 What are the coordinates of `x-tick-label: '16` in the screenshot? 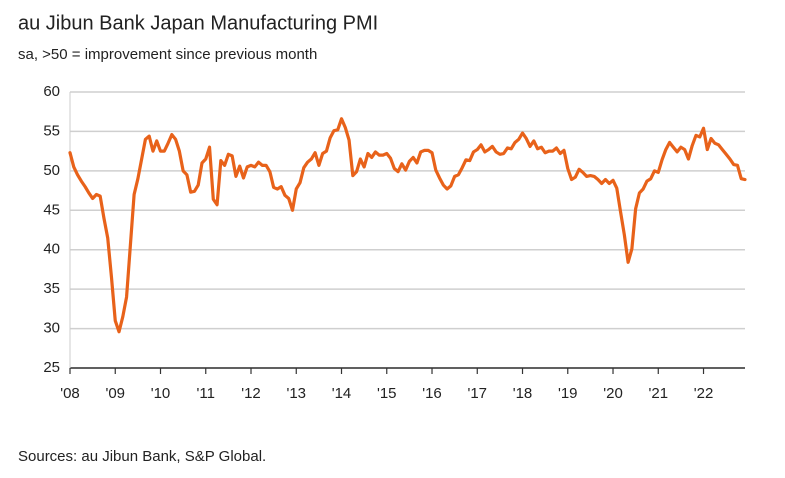 It's located at (432, 393).